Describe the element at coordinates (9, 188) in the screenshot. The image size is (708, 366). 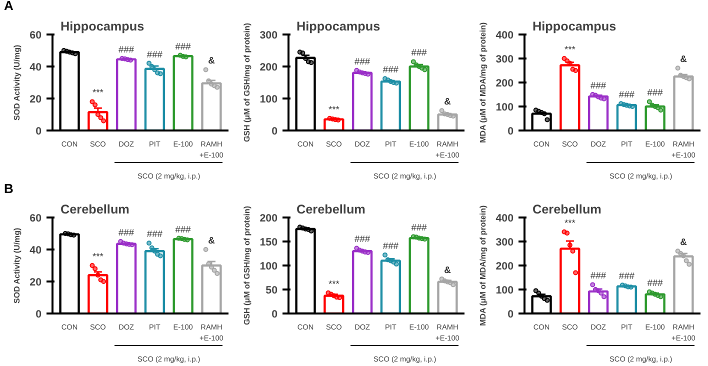
I see `text: B` at that location.